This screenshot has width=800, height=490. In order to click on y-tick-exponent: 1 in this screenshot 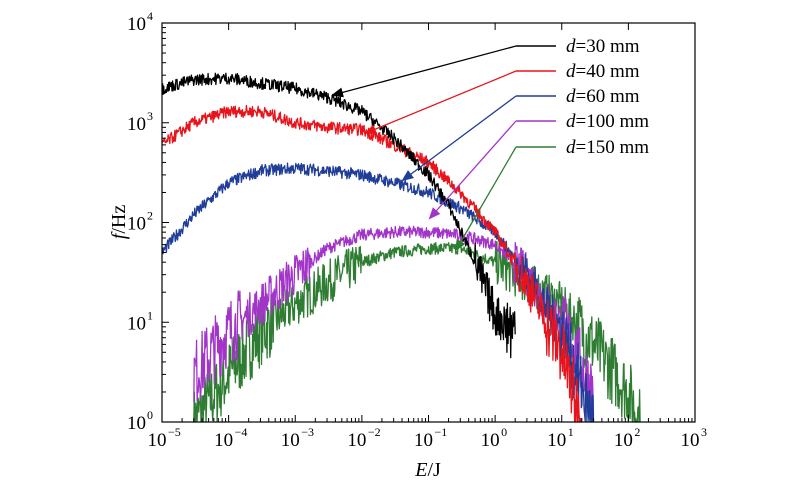, I will do `click(150, 315)`.